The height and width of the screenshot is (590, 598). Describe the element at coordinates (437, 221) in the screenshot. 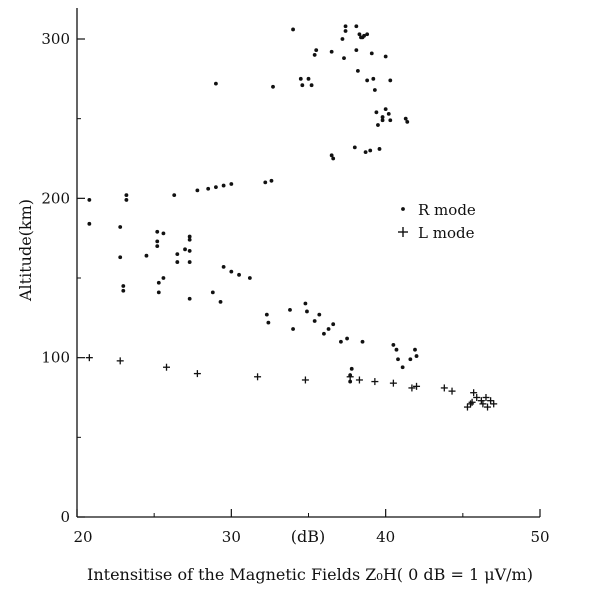

I see `legend: R mode L mode` at that location.